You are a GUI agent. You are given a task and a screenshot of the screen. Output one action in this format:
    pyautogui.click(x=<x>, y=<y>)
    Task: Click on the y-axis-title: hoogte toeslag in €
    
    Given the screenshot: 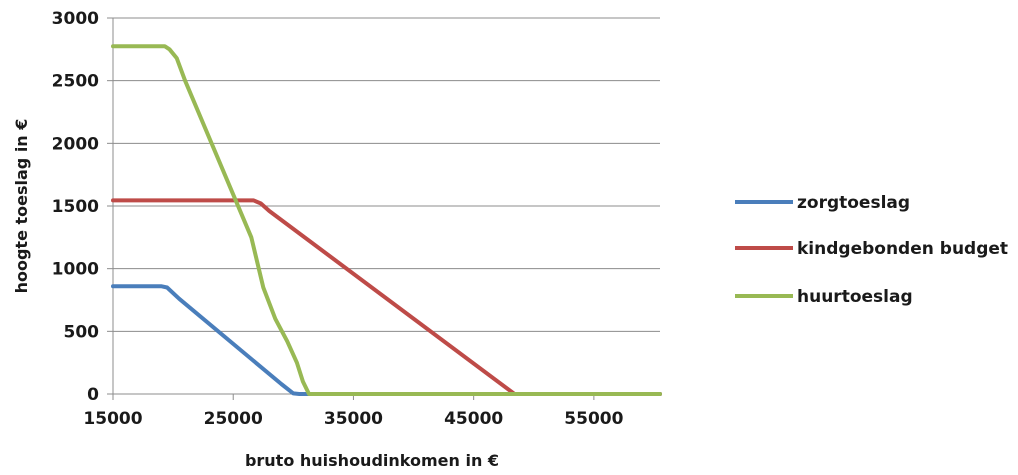 What is the action you would take?
    pyautogui.click(x=21, y=206)
    